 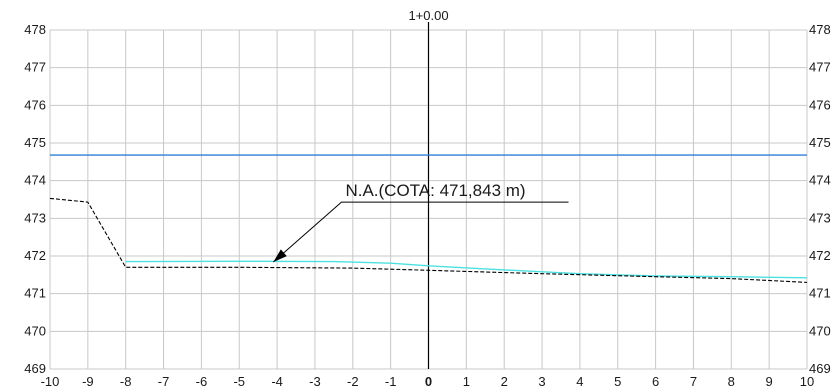 I want to click on x-tick-label-0: -10, so click(x=50, y=381).